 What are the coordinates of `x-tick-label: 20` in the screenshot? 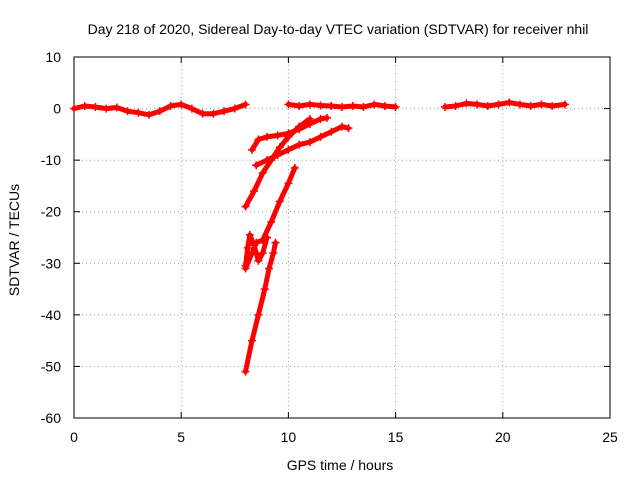 It's located at (503, 437).